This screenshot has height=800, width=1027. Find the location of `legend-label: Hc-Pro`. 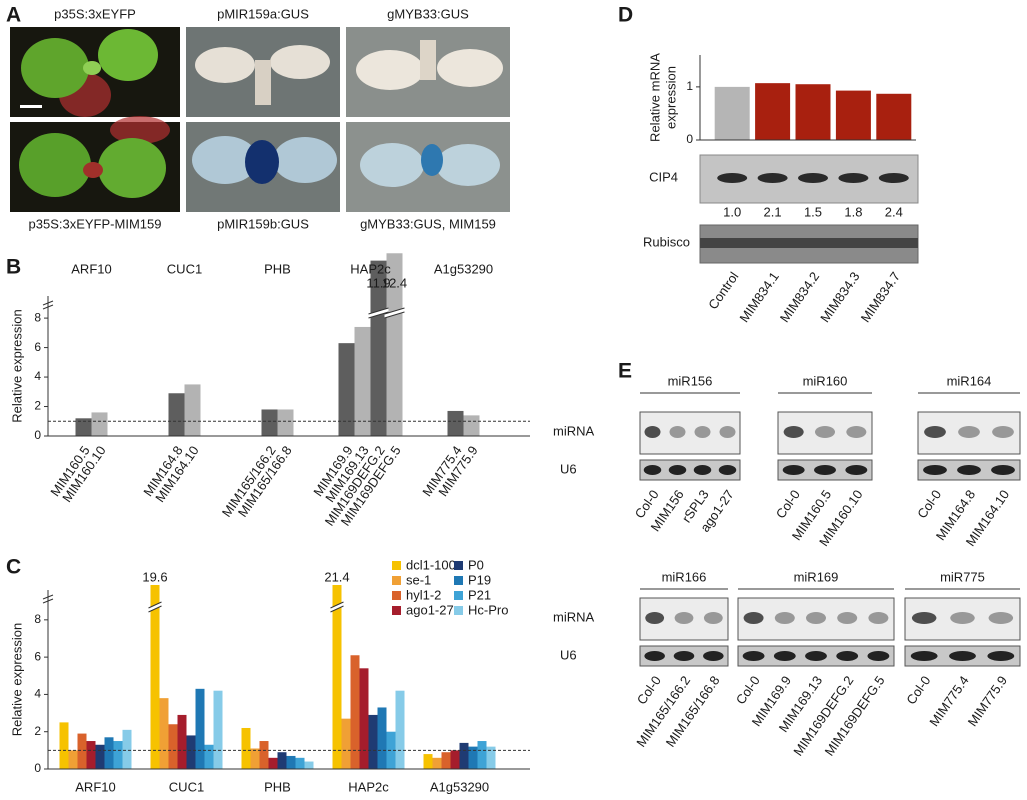

legend-label: Hc-Pro is located at coordinates (488, 609).